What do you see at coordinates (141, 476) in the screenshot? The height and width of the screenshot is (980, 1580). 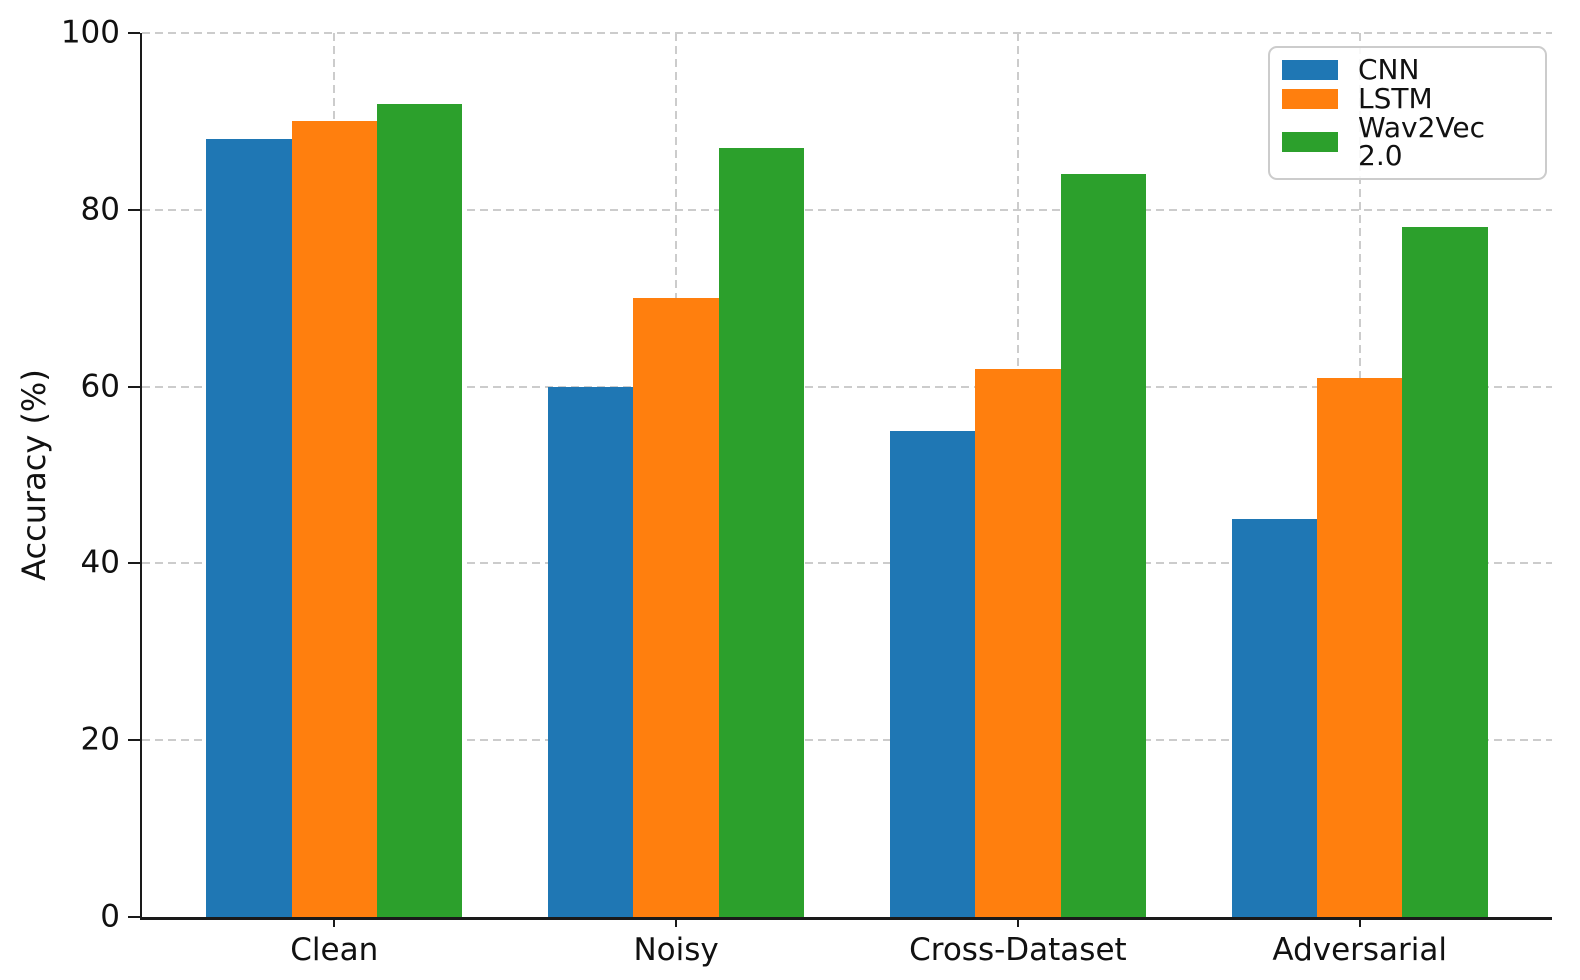 I see `y-axis-spine` at bounding box center [141, 476].